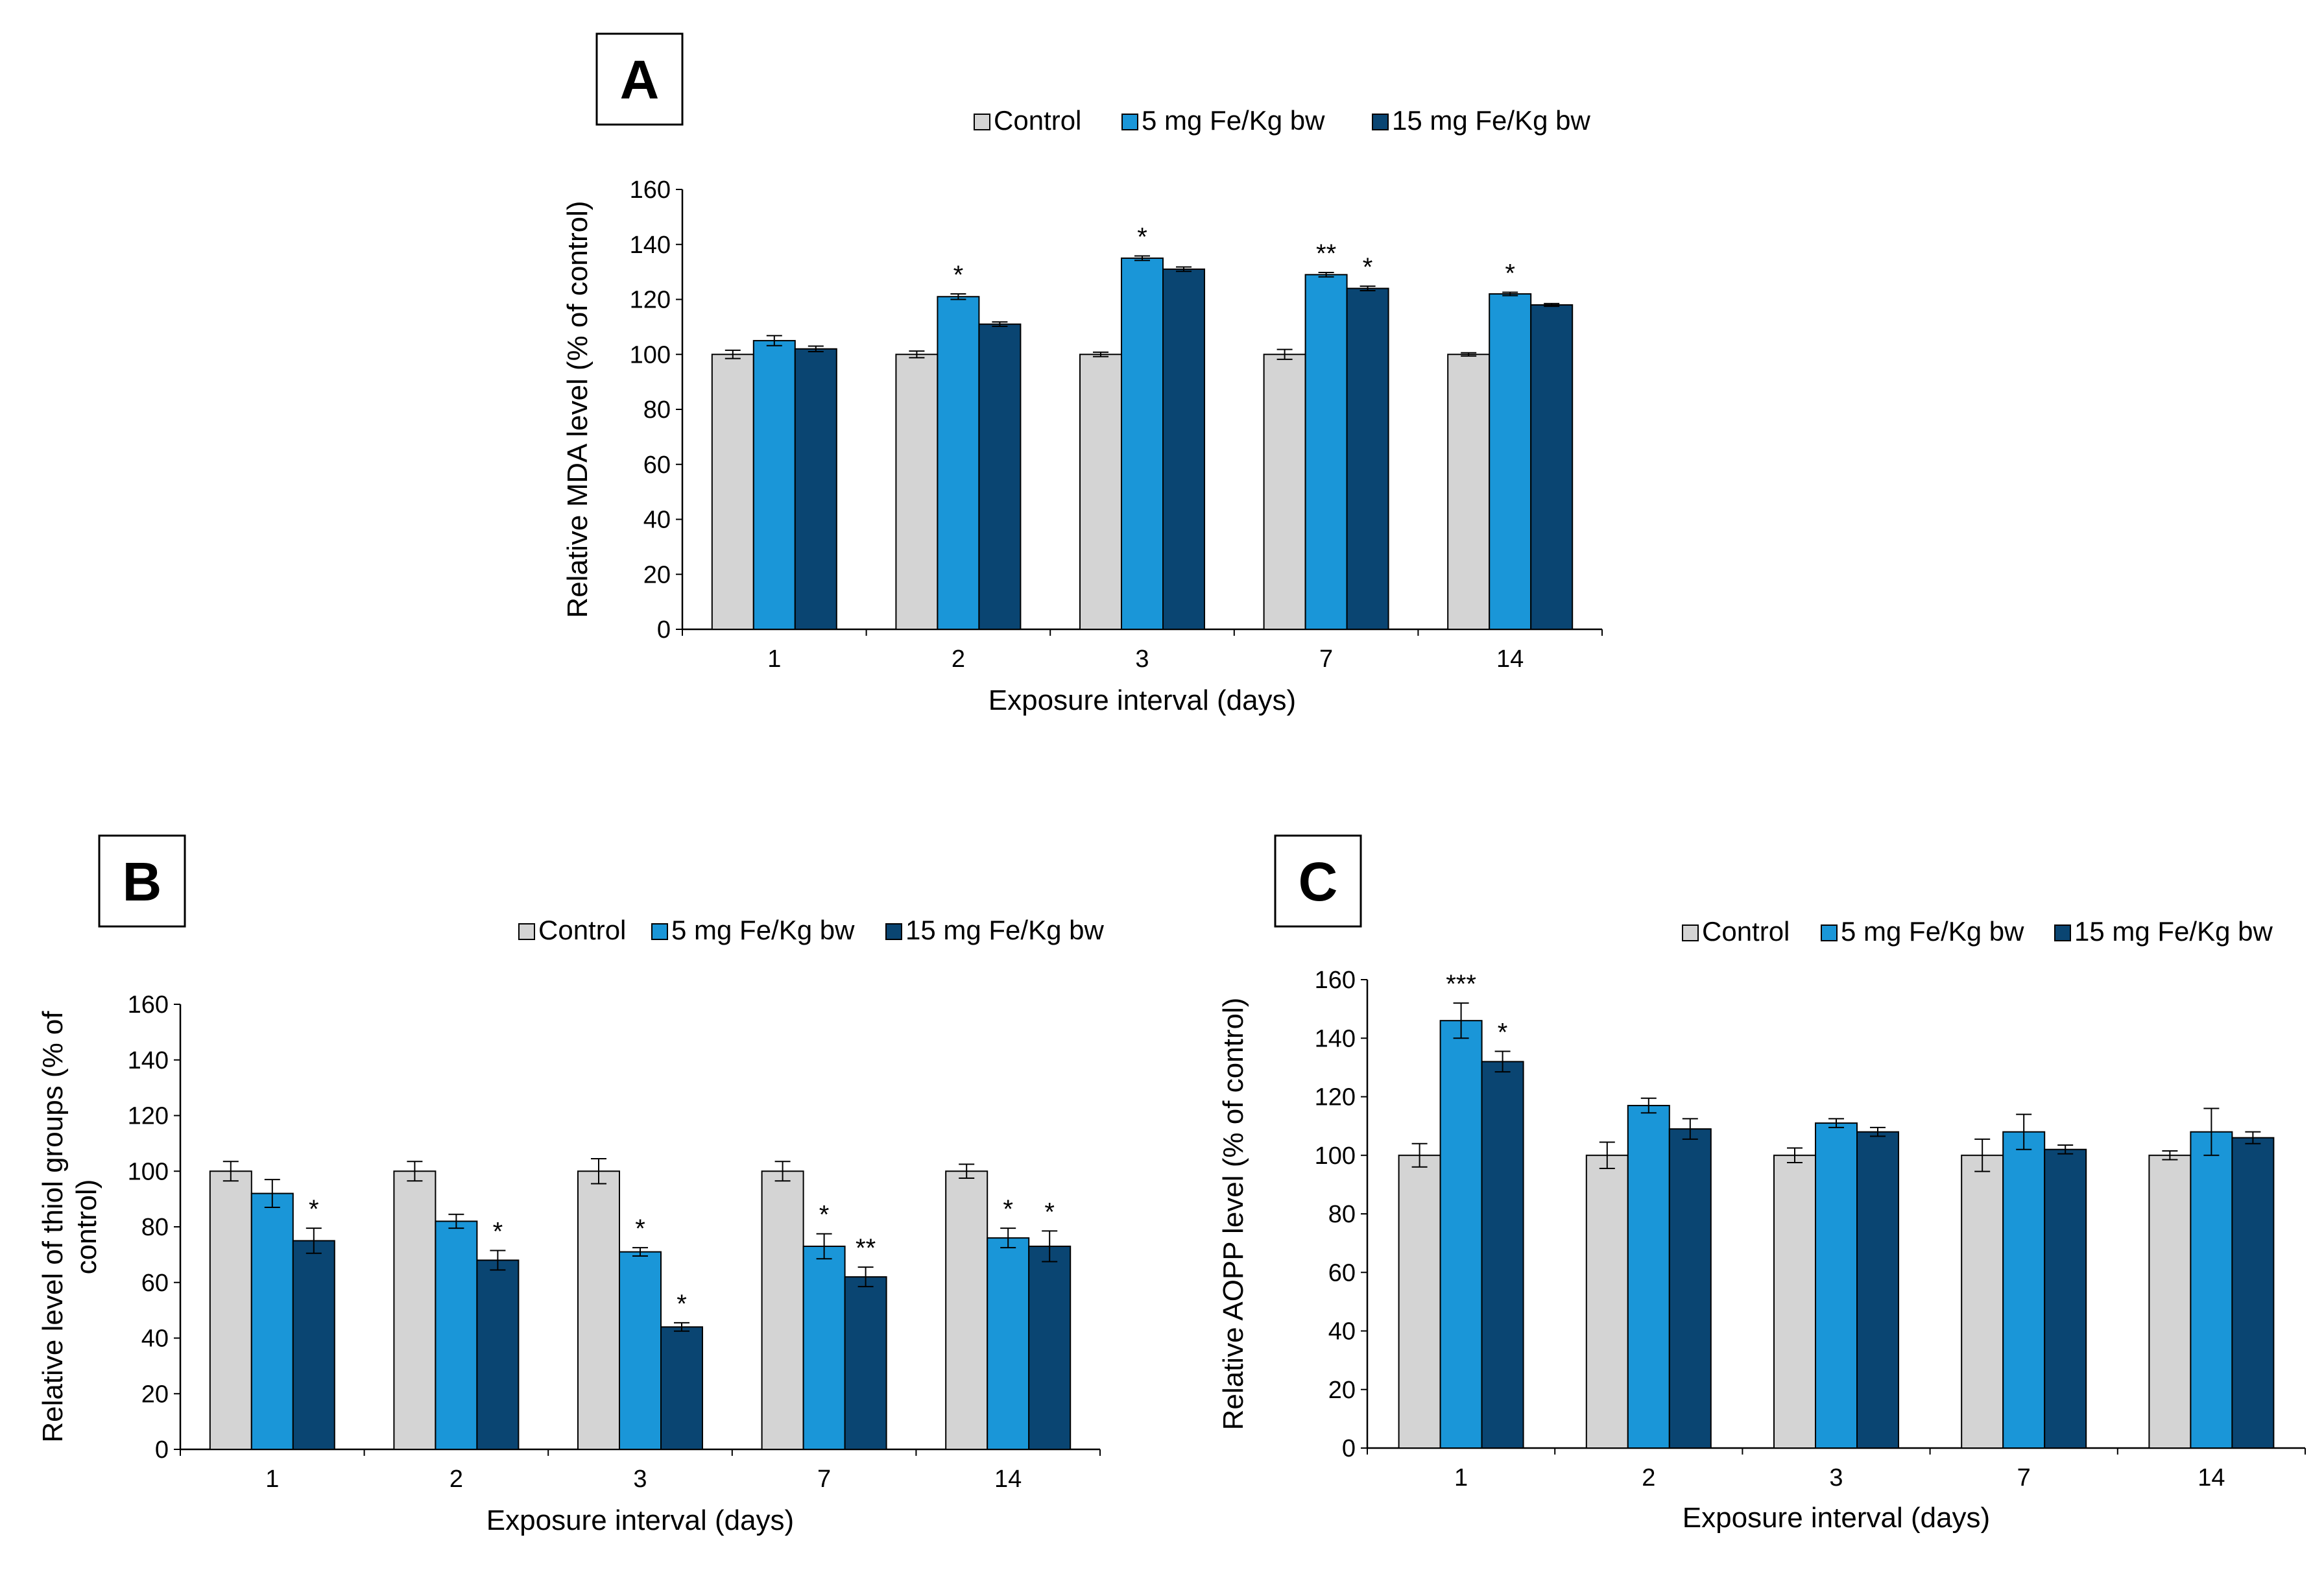 This screenshot has height=1583, width=2324. I want to click on y-axis-label-line: Relative level of thiol groups (% of, so click(53, 1227).